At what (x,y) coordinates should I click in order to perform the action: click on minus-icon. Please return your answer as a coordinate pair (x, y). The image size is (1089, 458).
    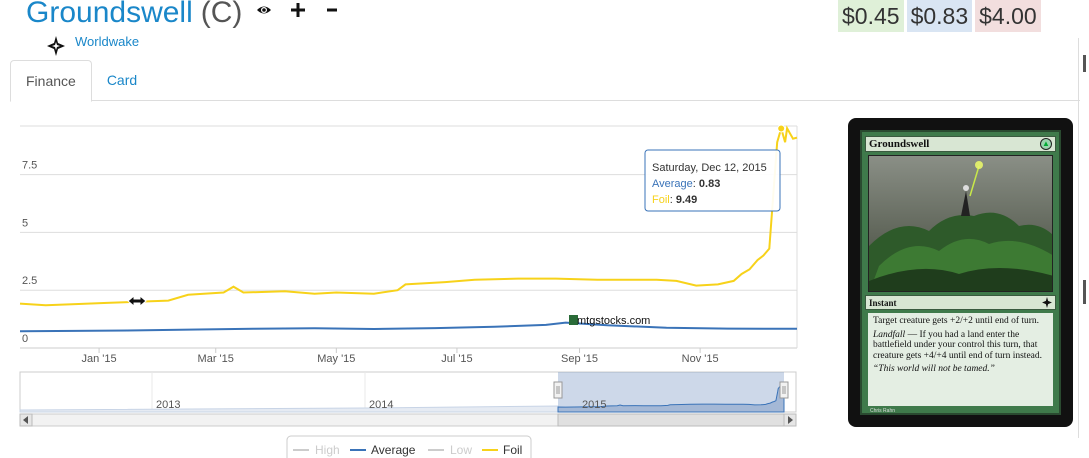
    Looking at the image, I should click on (332, 10).